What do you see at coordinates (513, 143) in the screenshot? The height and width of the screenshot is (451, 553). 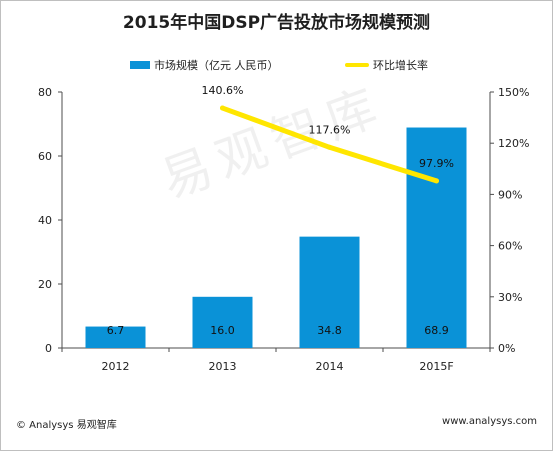 I see `y-right-tick-label: 120%` at bounding box center [513, 143].